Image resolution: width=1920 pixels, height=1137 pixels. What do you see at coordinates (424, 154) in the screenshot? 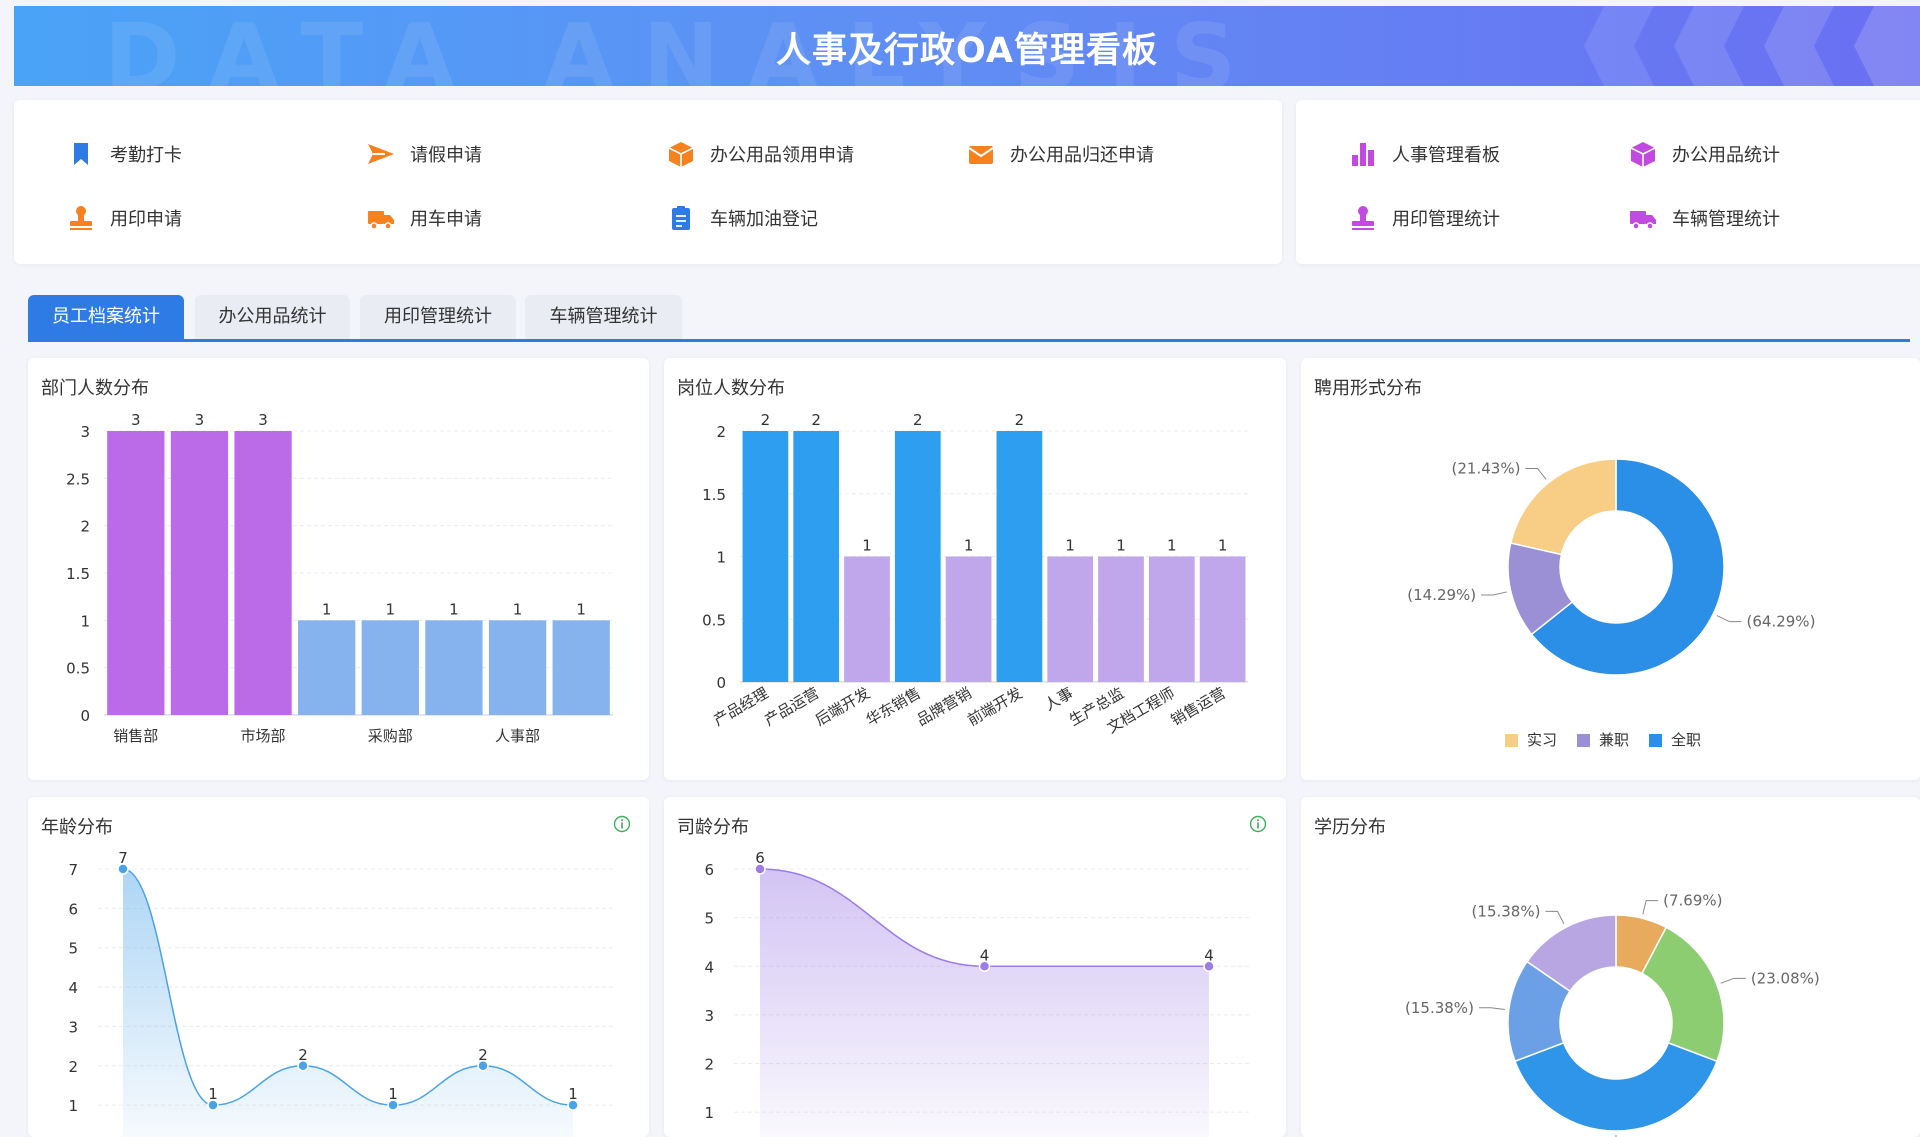
I see `leave-request-button: 请假申请` at bounding box center [424, 154].